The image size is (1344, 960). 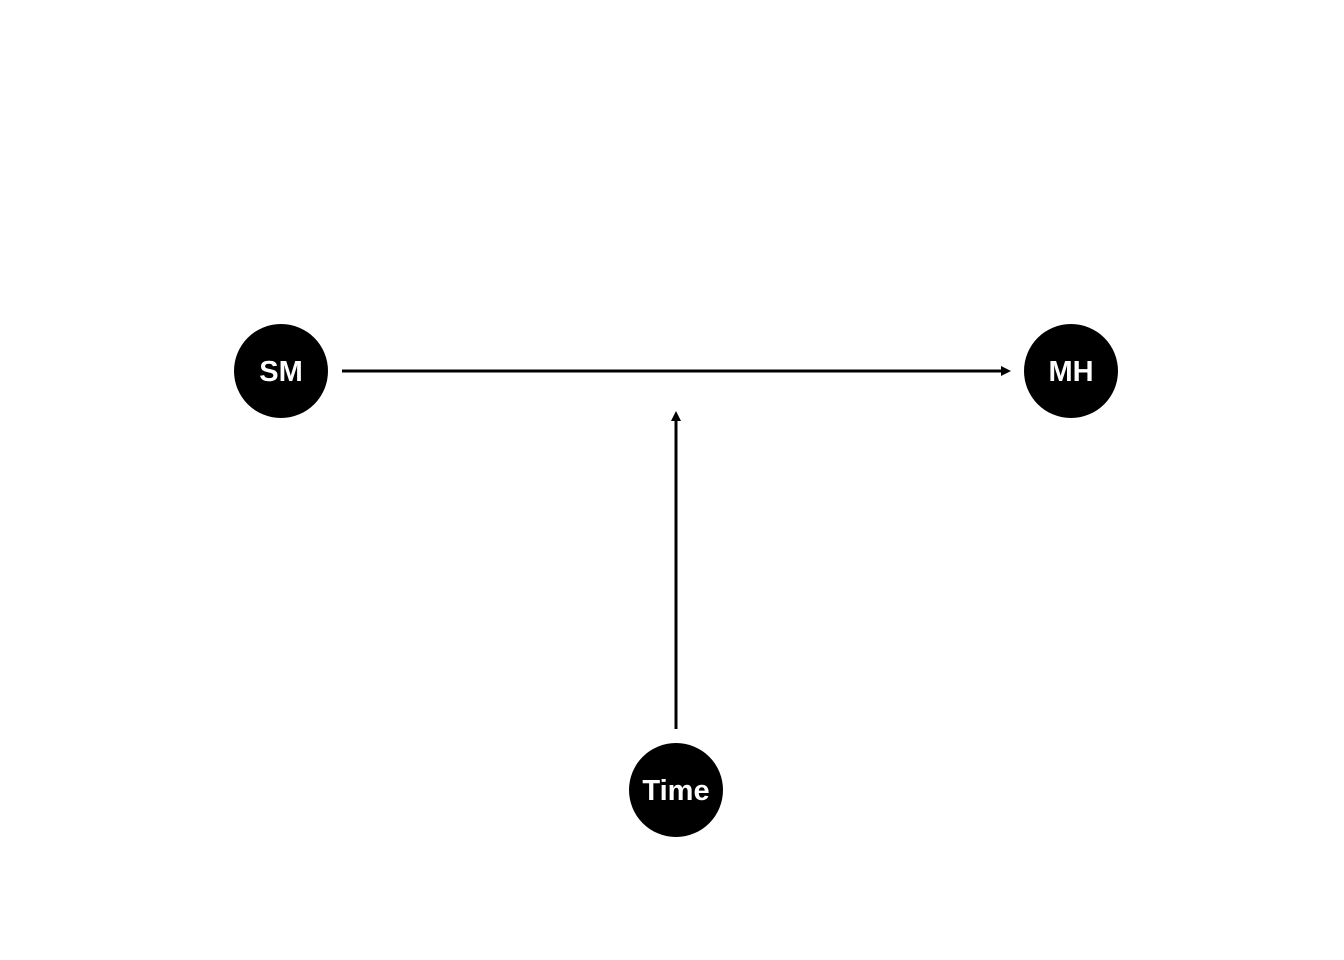 I want to click on node-mh-label: MH, so click(x=1070, y=372).